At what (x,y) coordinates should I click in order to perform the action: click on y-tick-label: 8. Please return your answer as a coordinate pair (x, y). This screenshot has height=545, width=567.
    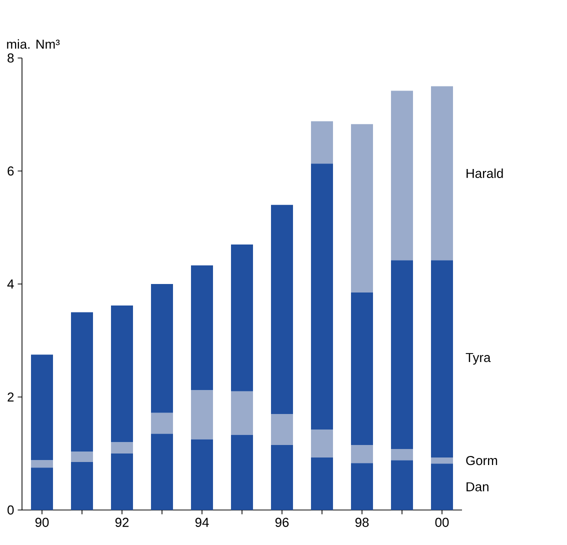
    Looking at the image, I should click on (11, 58).